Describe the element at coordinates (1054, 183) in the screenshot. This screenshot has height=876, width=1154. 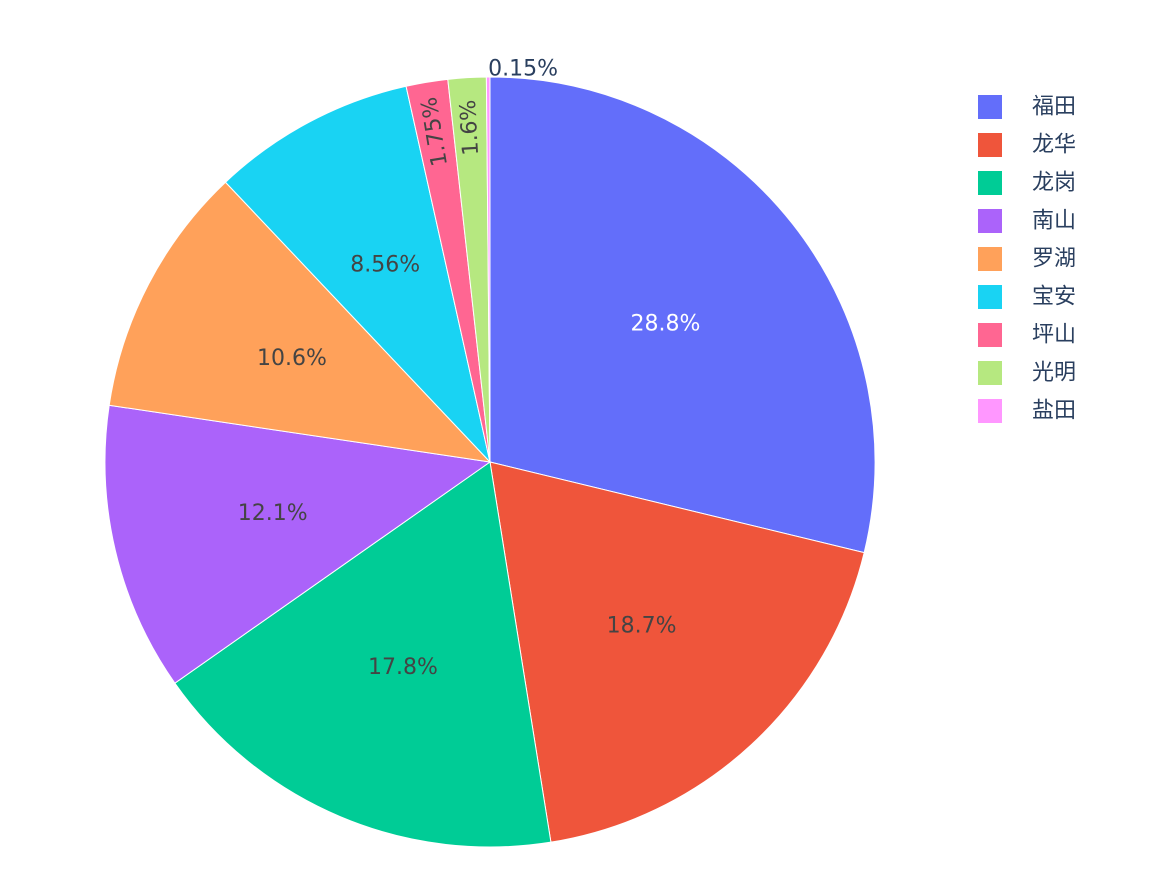
I see `legend-label: 龙岗` at that location.